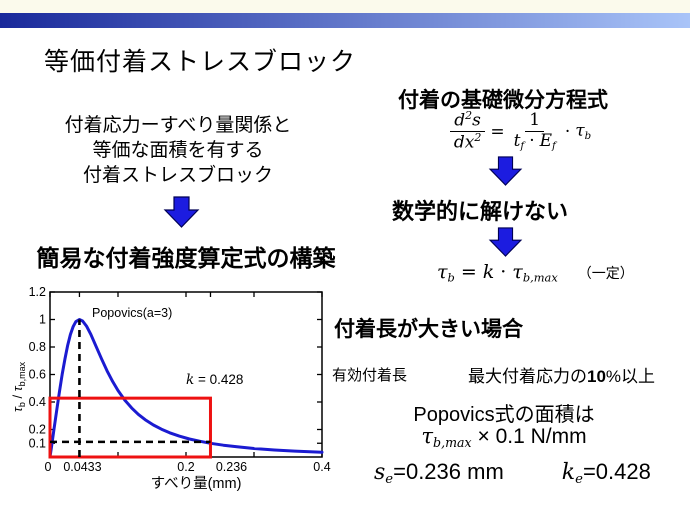 This screenshot has width=690, height=516. Describe the element at coordinates (196, 483) in the screenshot. I see `svg-text: すべり量(mm)` at that location.